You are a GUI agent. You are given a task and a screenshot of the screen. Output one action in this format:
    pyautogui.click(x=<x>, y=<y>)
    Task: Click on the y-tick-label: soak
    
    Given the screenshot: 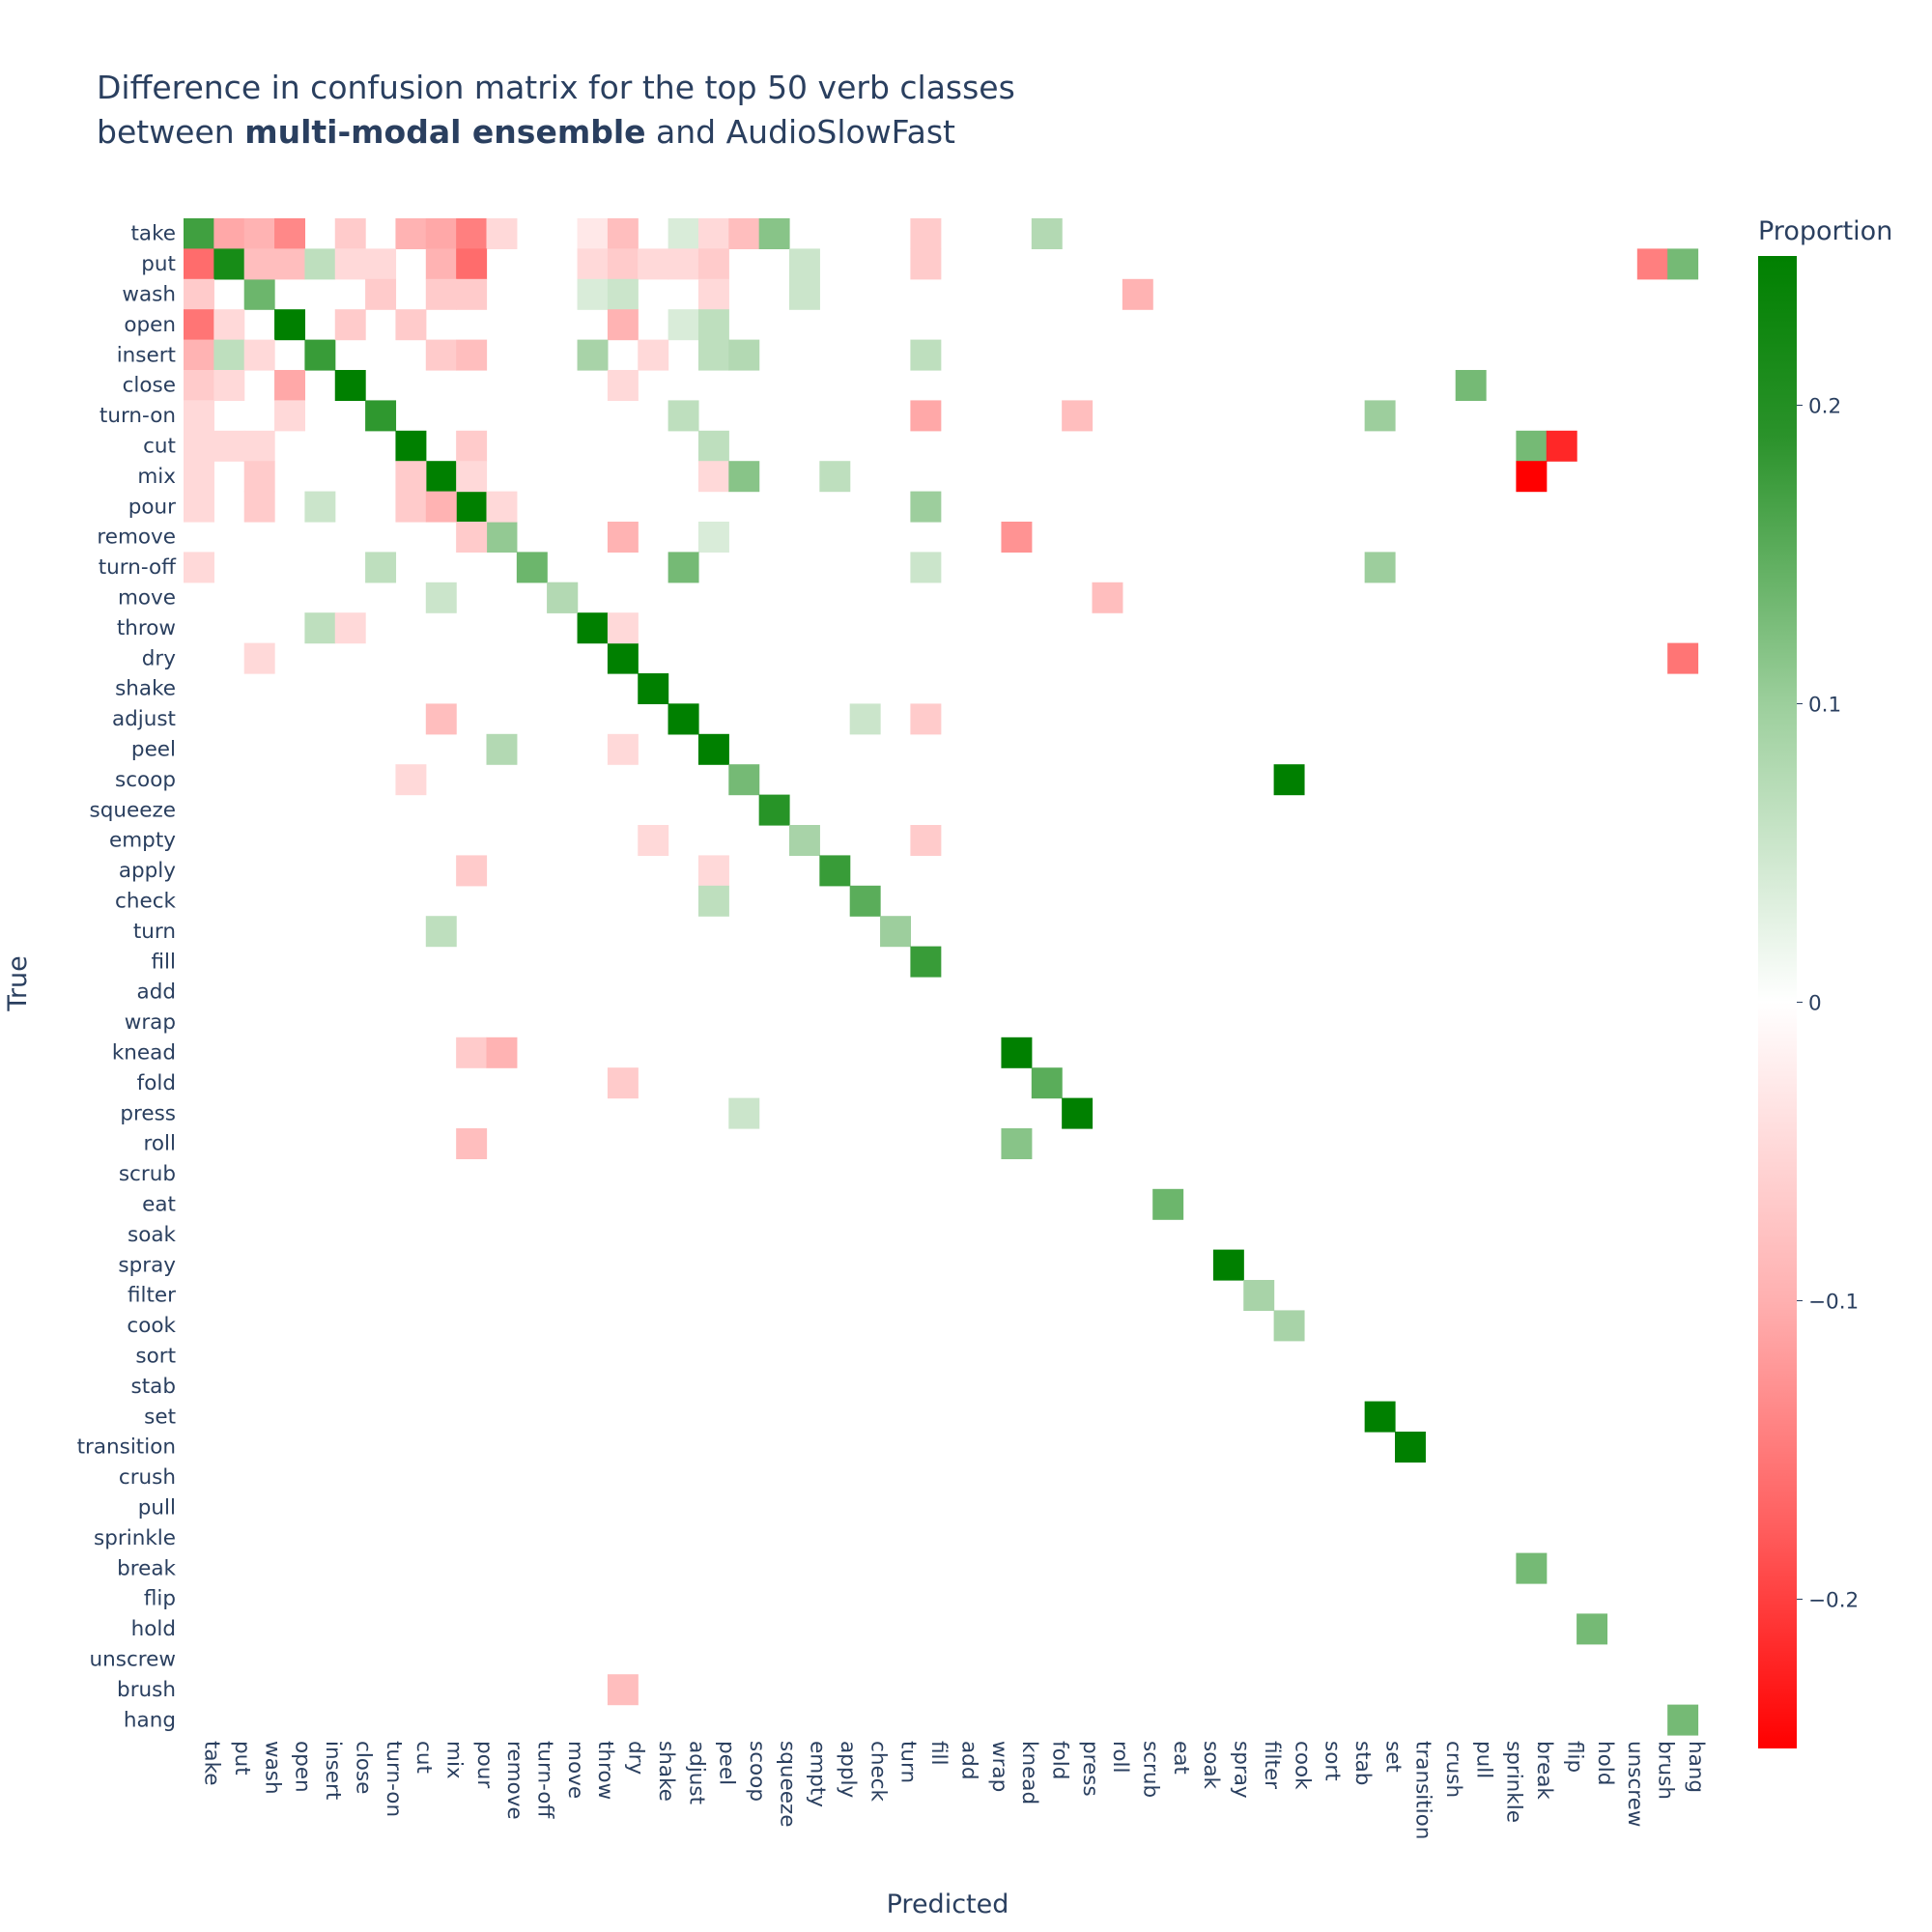 What is the action you would take?
    pyautogui.click(x=152, y=1235)
    